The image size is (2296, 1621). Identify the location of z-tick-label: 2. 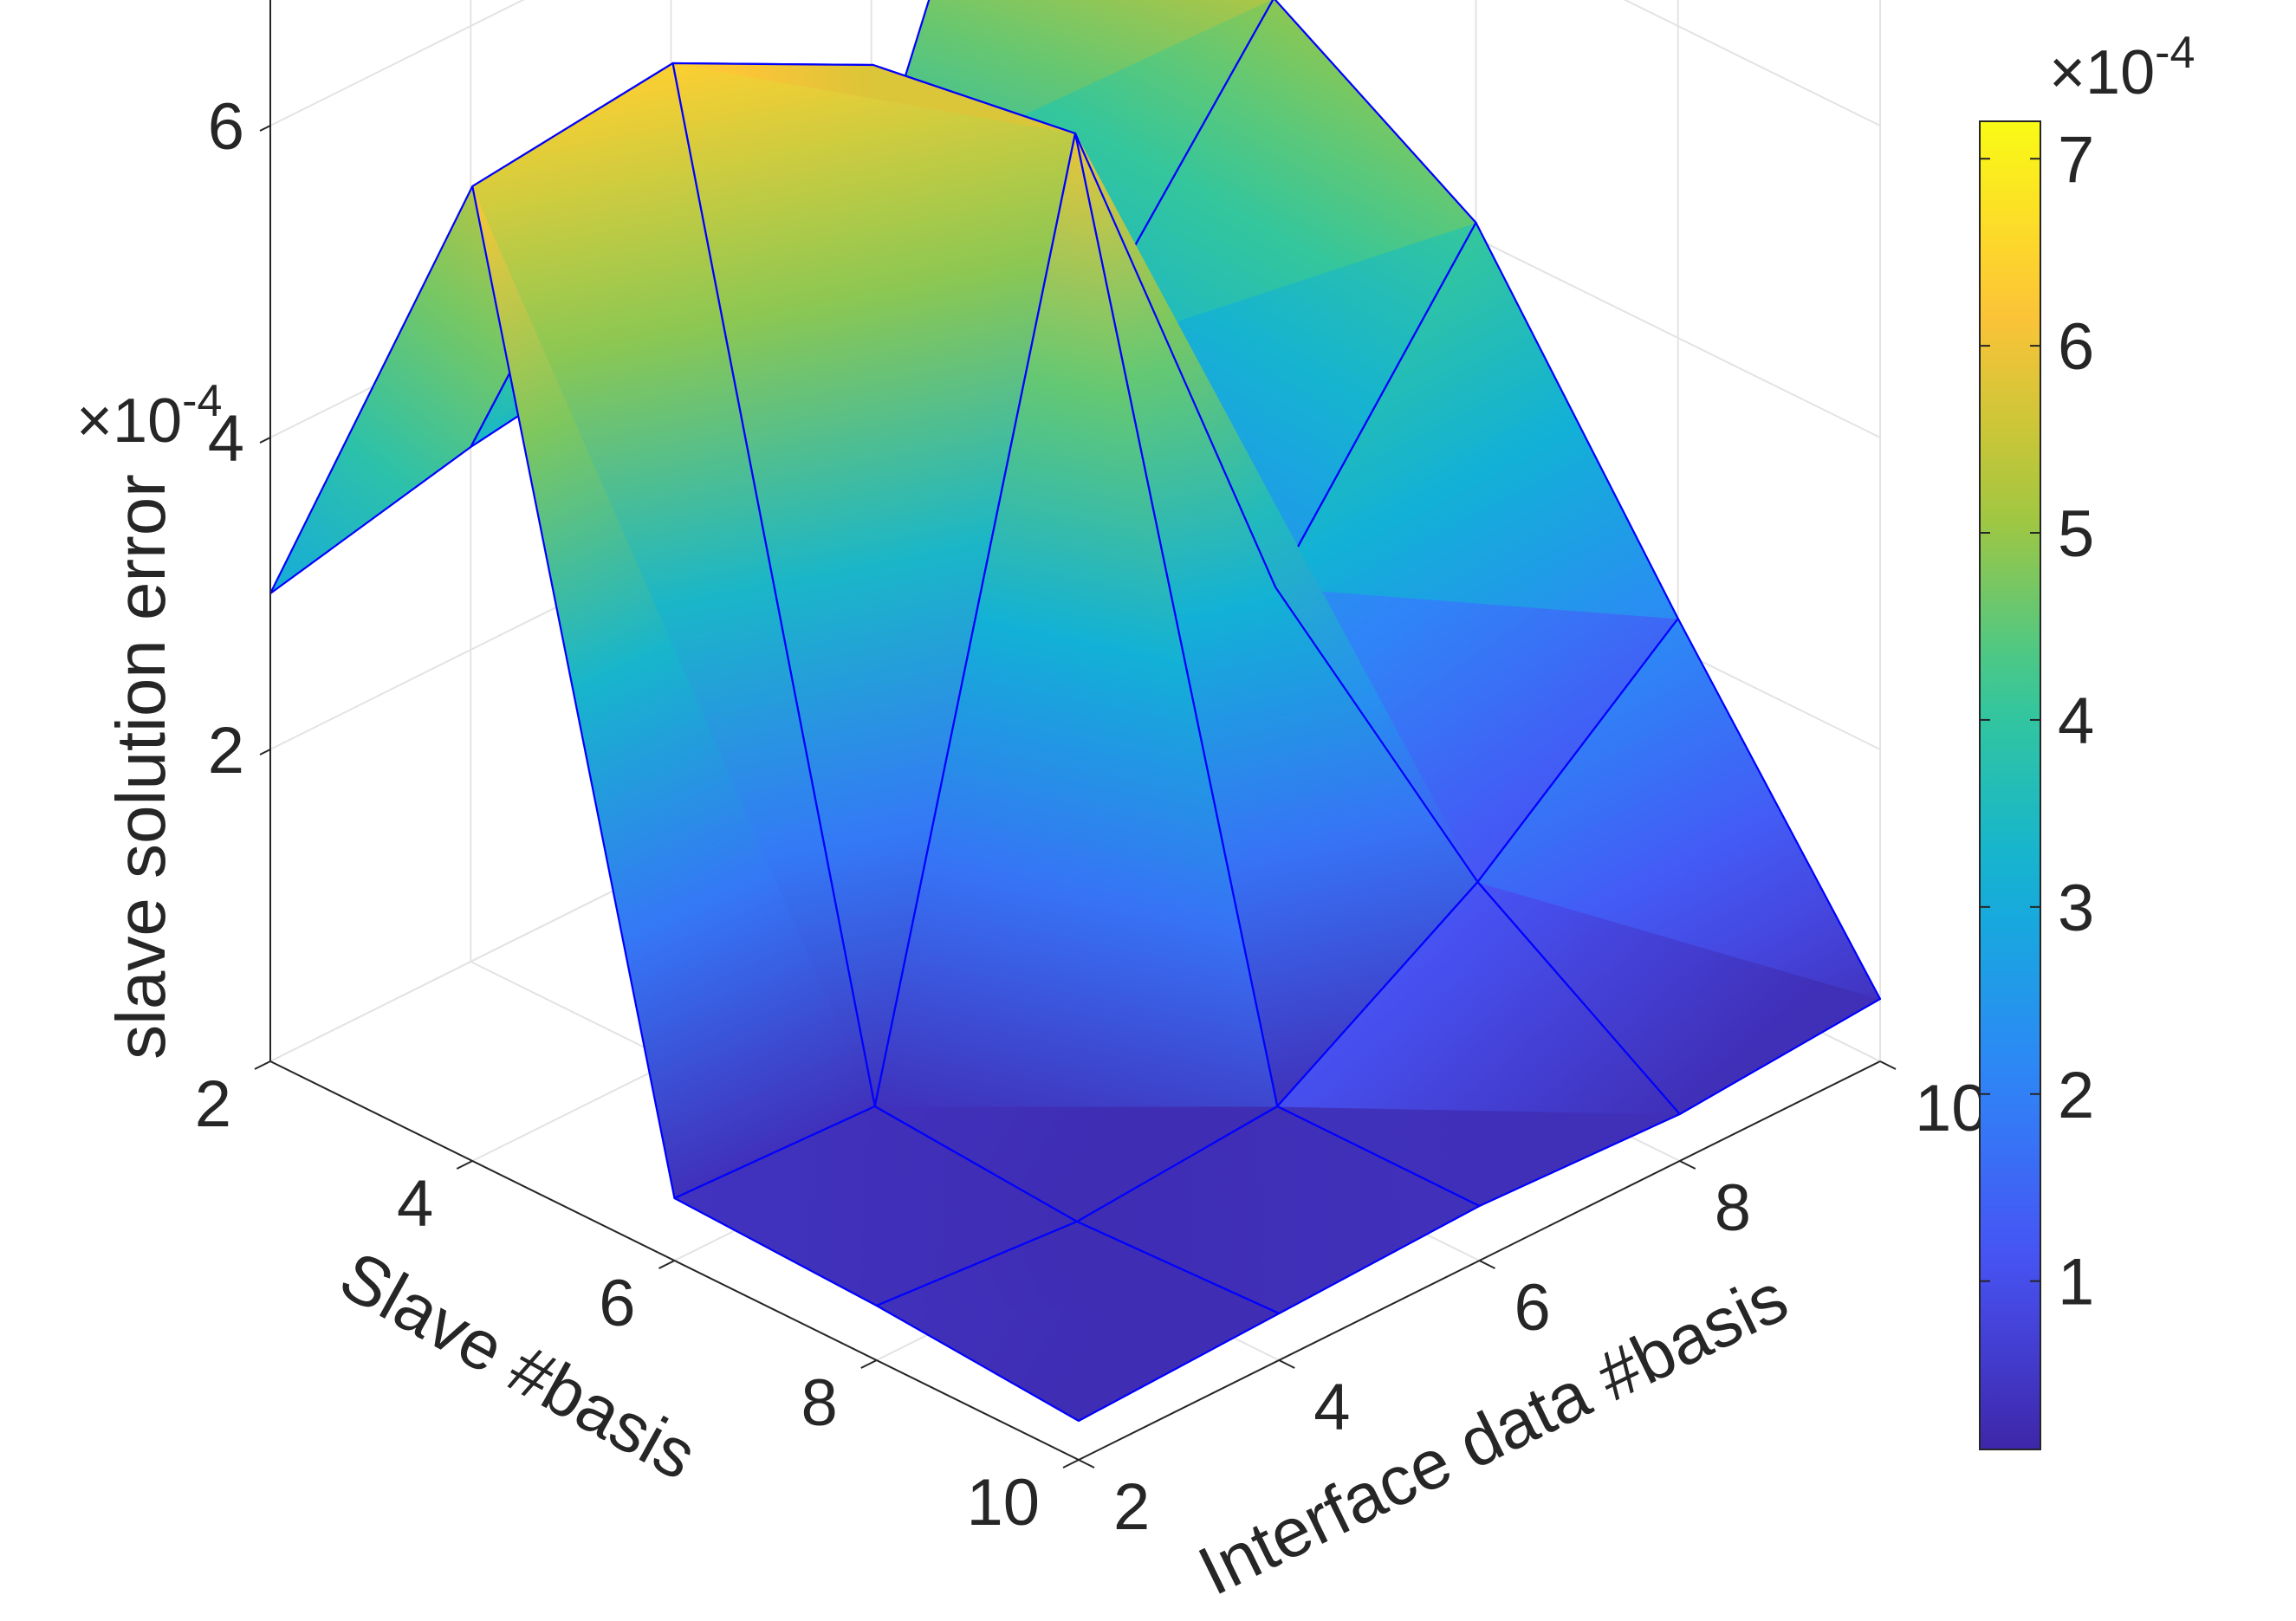
(226, 751).